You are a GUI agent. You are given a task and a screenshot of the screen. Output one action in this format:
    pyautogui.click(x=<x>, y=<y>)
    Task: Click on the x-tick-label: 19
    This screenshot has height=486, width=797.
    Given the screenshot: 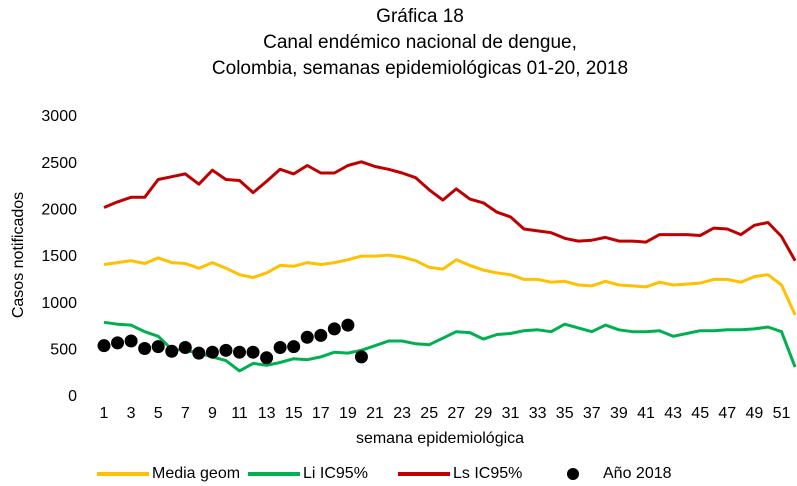 What is the action you would take?
    pyautogui.click(x=348, y=413)
    